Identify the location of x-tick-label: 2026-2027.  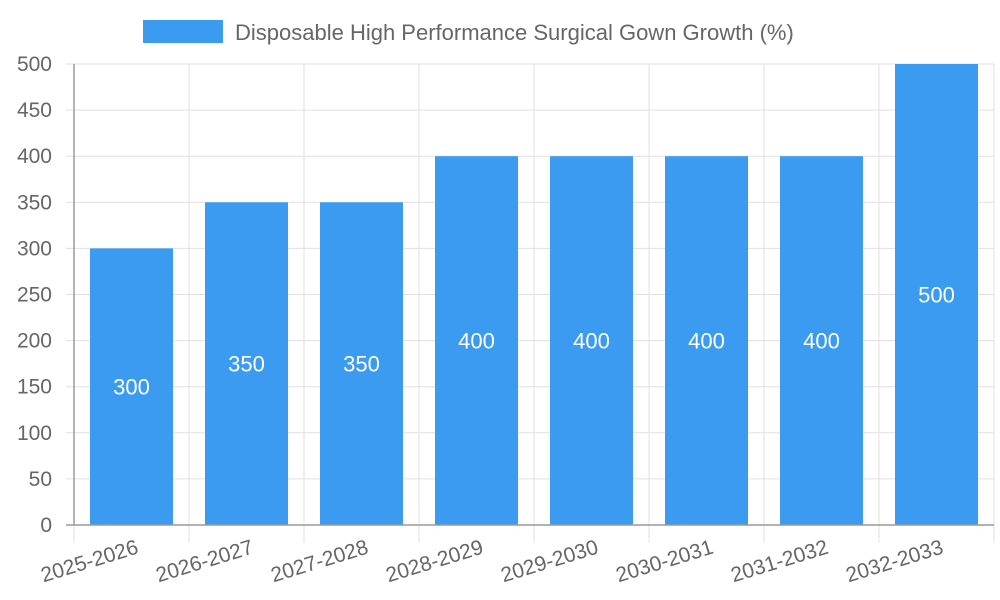
(204, 561).